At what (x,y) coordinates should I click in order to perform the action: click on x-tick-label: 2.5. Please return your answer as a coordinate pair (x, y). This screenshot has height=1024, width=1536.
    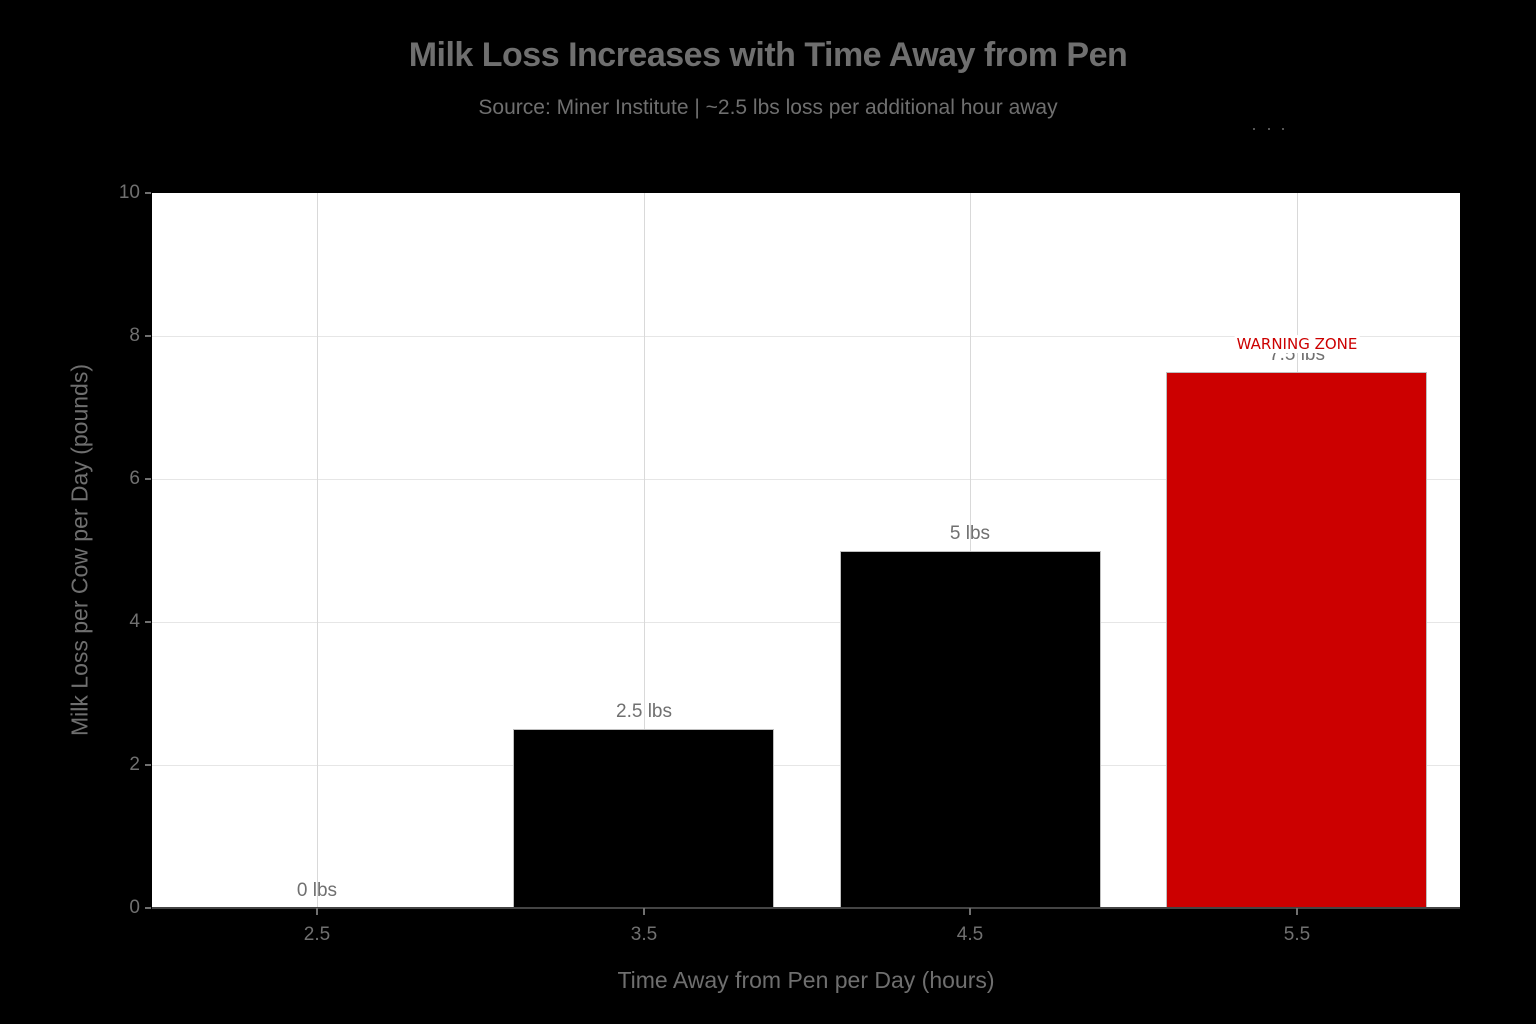
    Looking at the image, I should click on (317, 934).